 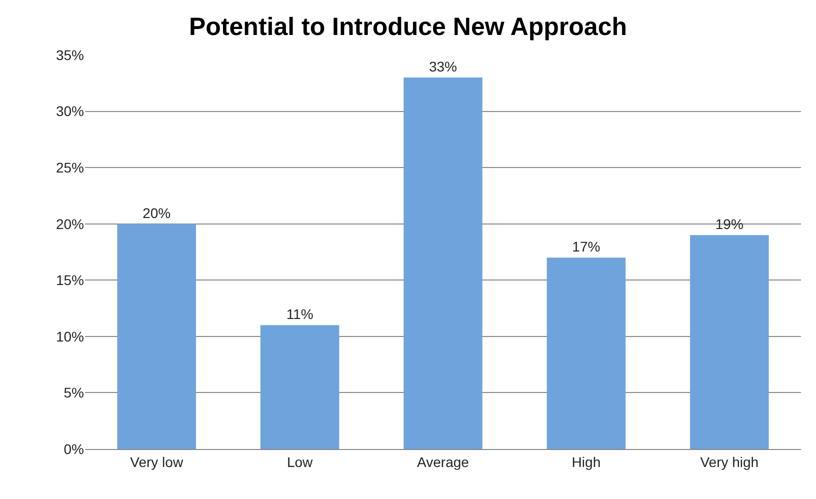 I want to click on y-tick-label: 30%, so click(x=70, y=111).